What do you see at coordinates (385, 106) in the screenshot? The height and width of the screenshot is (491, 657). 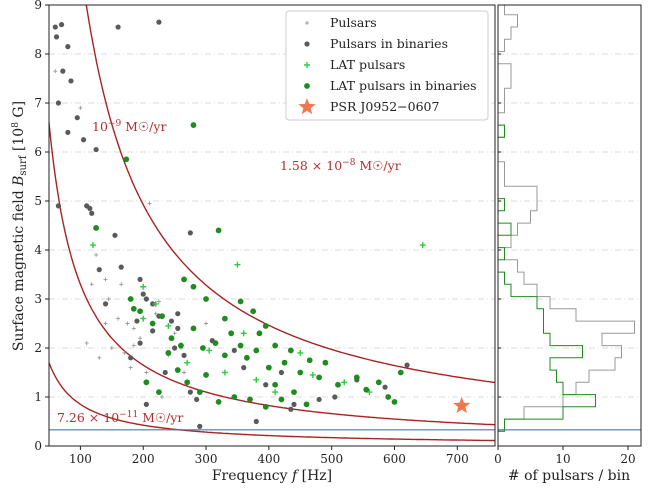 I see `legend-label-4: PSR J0952−0607` at bounding box center [385, 106].